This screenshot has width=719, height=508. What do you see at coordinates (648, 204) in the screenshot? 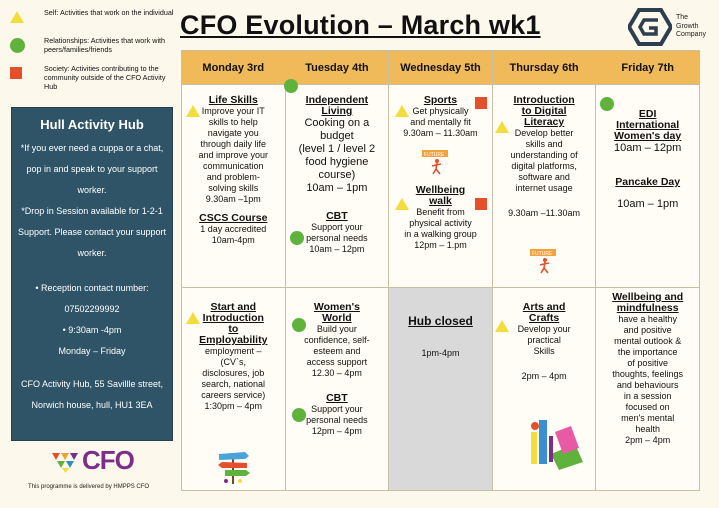
I see `activity-time: 10am – 1pm` at bounding box center [648, 204].